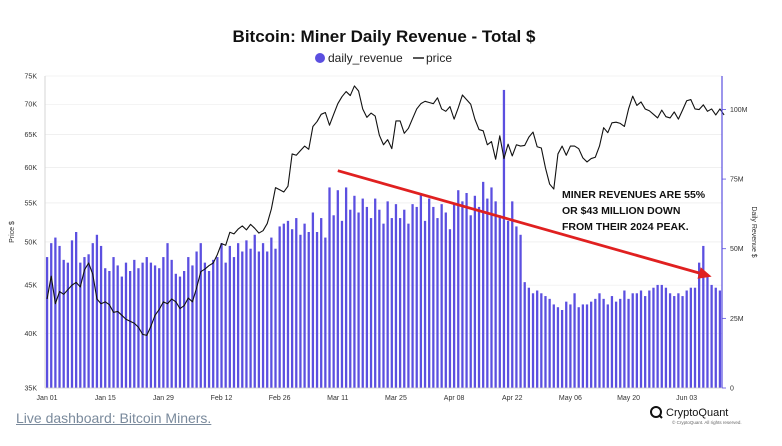 The image size is (782, 446). I want to click on left-tick-label: 40K, so click(31, 334).